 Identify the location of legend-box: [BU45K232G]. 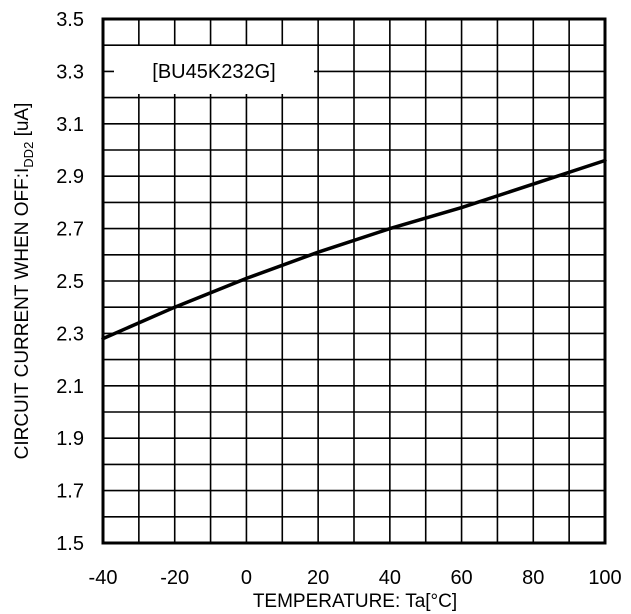
(214, 70).